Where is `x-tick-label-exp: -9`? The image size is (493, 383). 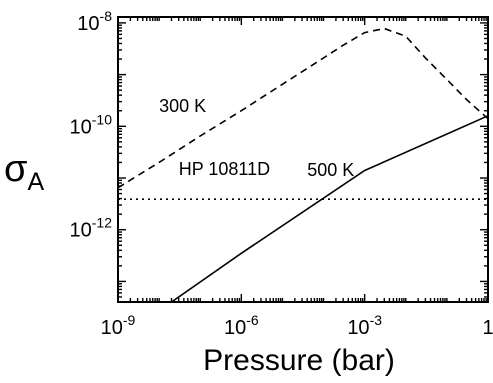 x-tick-label-exp: -9 is located at coordinates (129, 320).